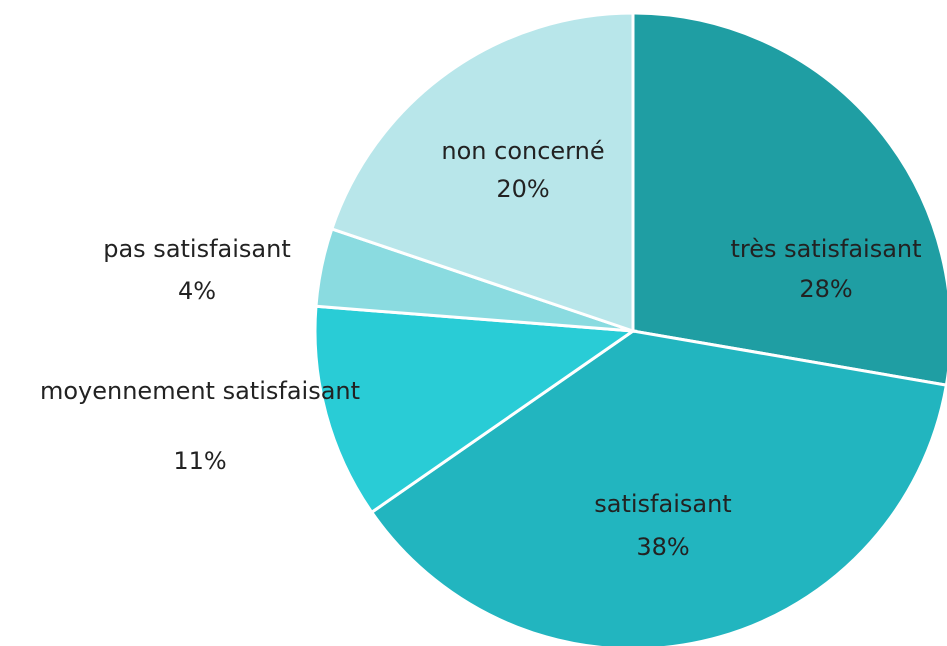 The width and height of the screenshot is (947, 646). What do you see at coordinates (200, 391) in the screenshot?
I see `category-label: moyennement satisfaisant` at bounding box center [200, 391].